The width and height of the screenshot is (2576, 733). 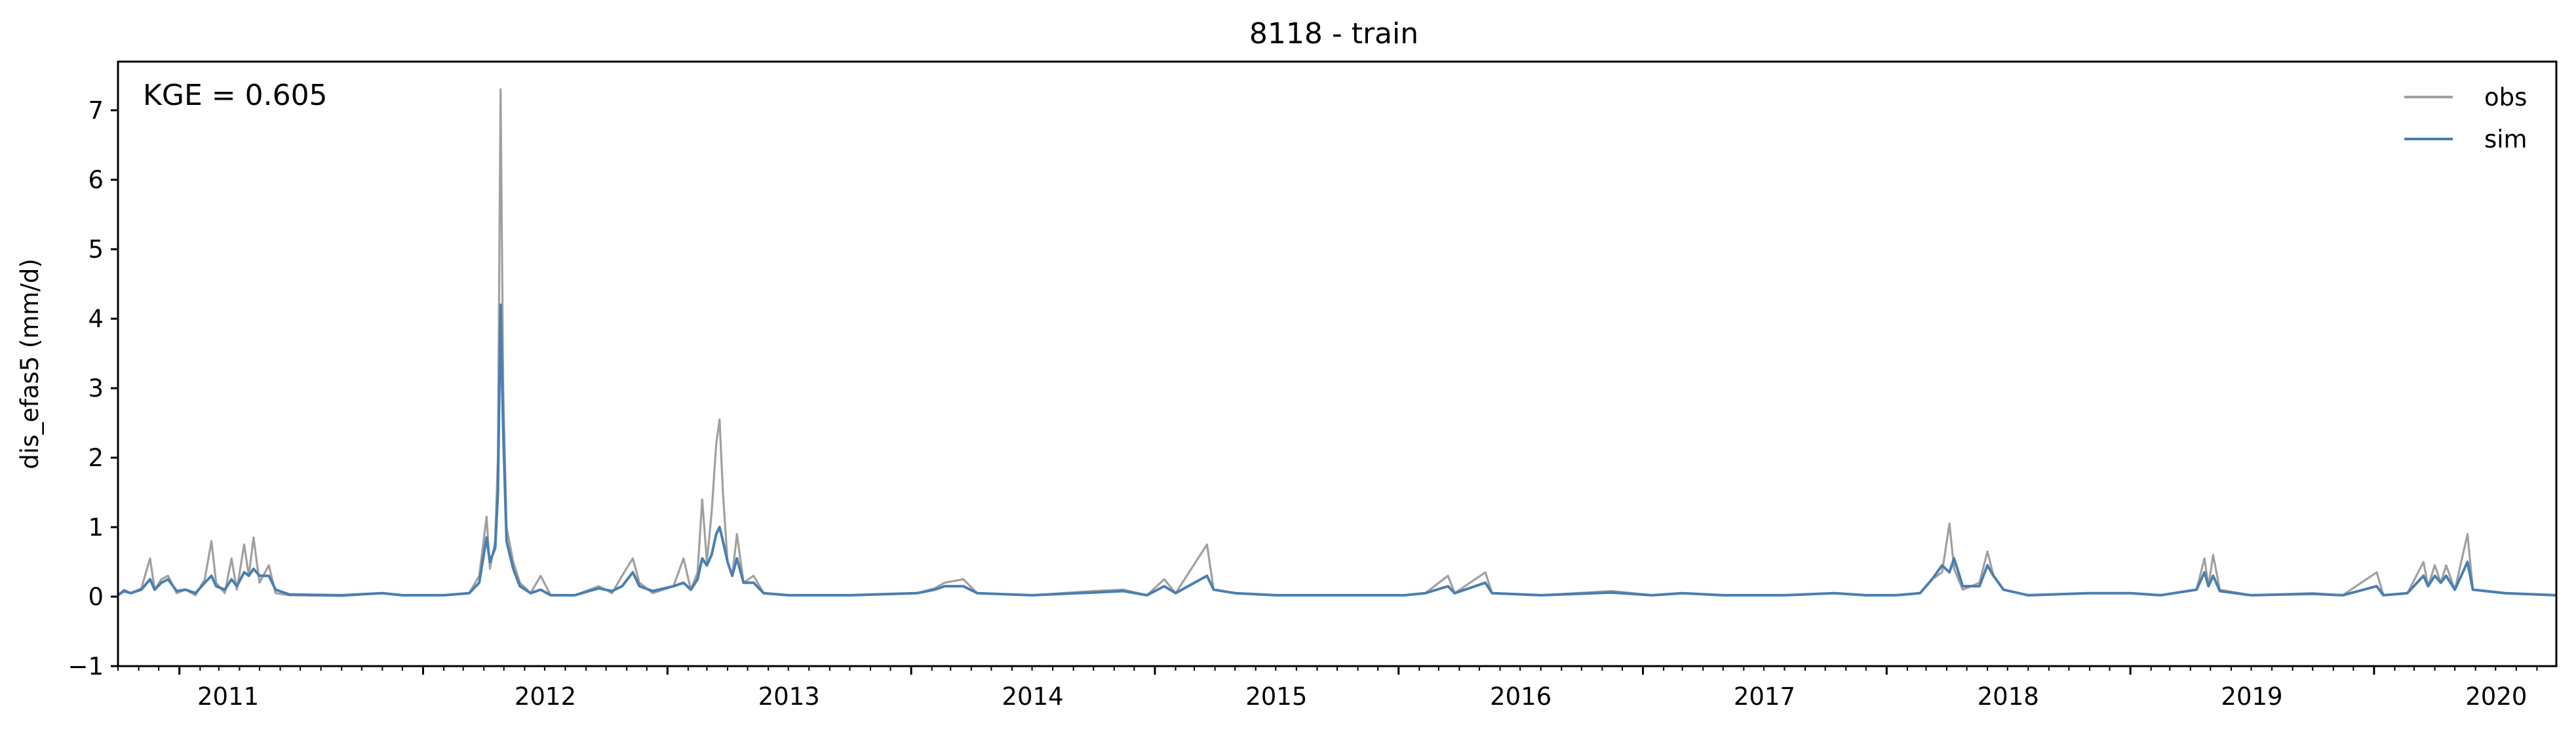 What do you see at coordinates (228, 697) in the screenshot?
I see `x-tick-label: 2011` at bounding box center [228, 697].